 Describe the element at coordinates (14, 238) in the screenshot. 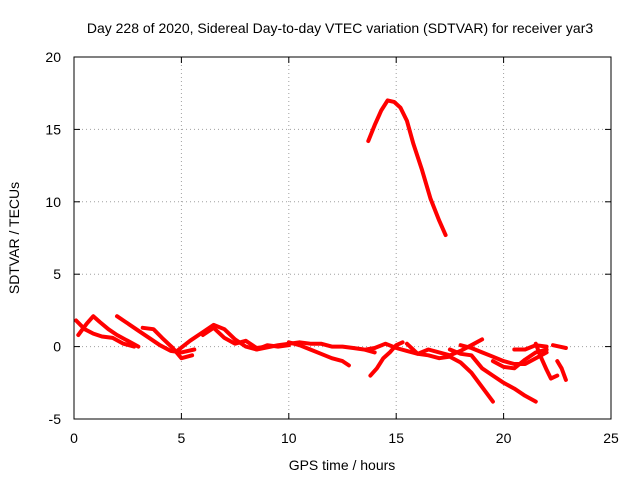

I see `y-axis-label: SDTVAR / TECUs` at that location.